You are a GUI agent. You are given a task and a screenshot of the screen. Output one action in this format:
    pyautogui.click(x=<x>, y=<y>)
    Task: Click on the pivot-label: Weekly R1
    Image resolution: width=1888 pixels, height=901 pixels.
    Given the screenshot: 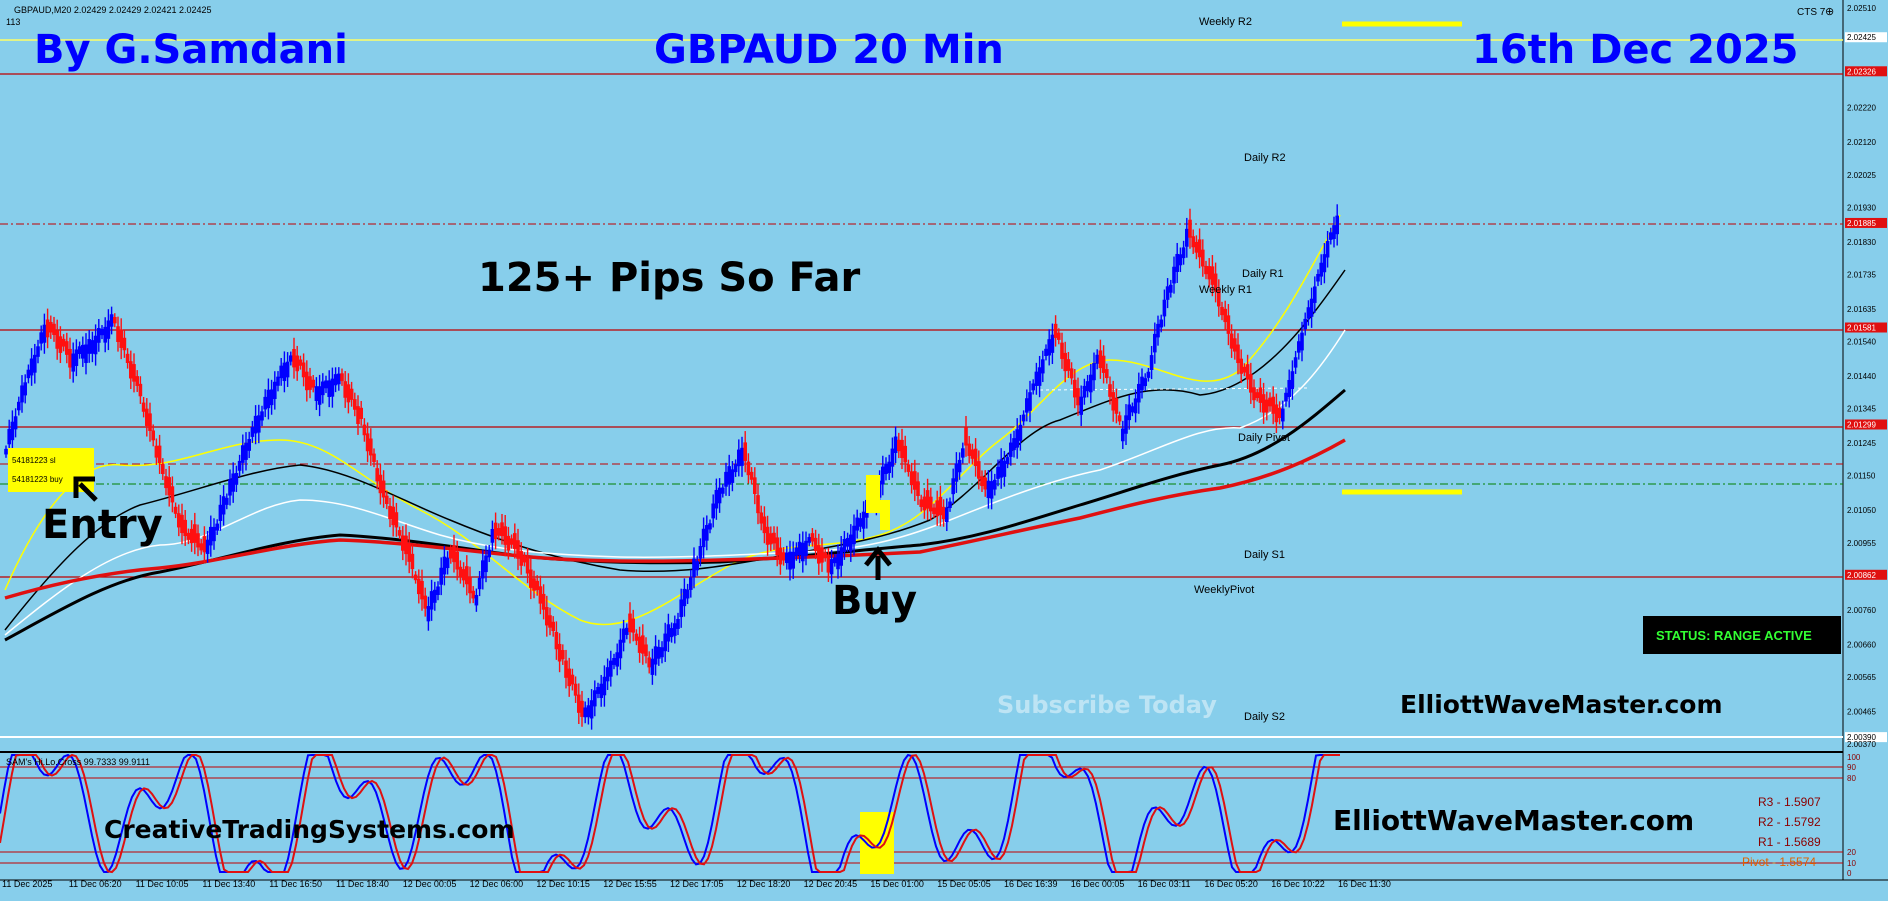 What is the action you would take?
    pyautogui.click(x=1225, y=290)
    